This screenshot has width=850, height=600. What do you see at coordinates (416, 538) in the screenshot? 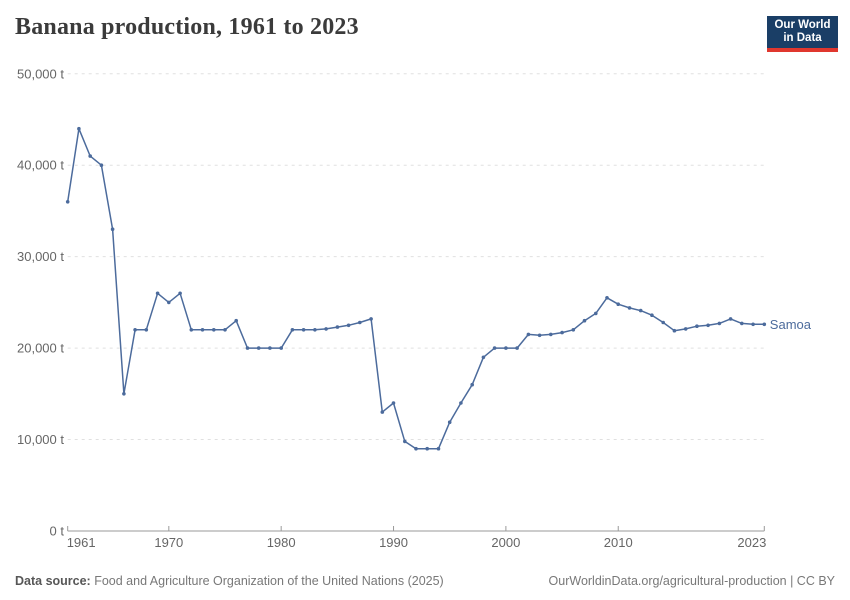
I see `x-axis: 1961 1970 1980 1990 2000 2010 2023` at bounding box center [416, 538].